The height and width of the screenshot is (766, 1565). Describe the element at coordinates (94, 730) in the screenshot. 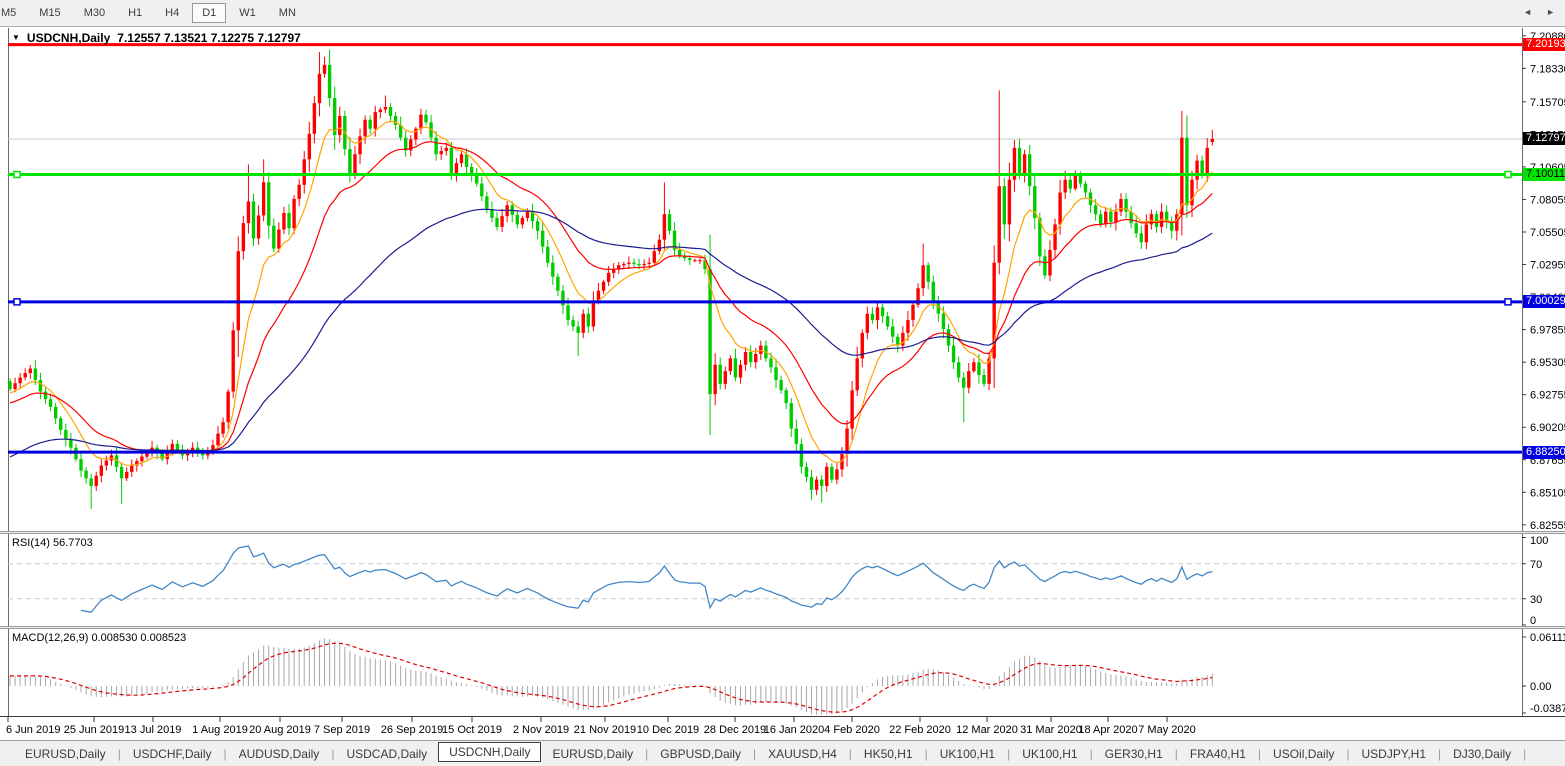

I see `date-tick-label: 25 Jun 2019` at that location.